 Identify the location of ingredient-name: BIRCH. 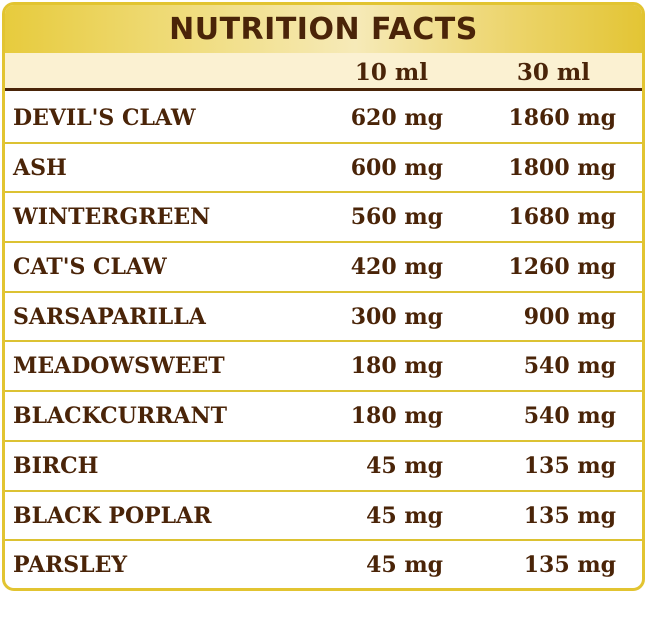
(56, 465).